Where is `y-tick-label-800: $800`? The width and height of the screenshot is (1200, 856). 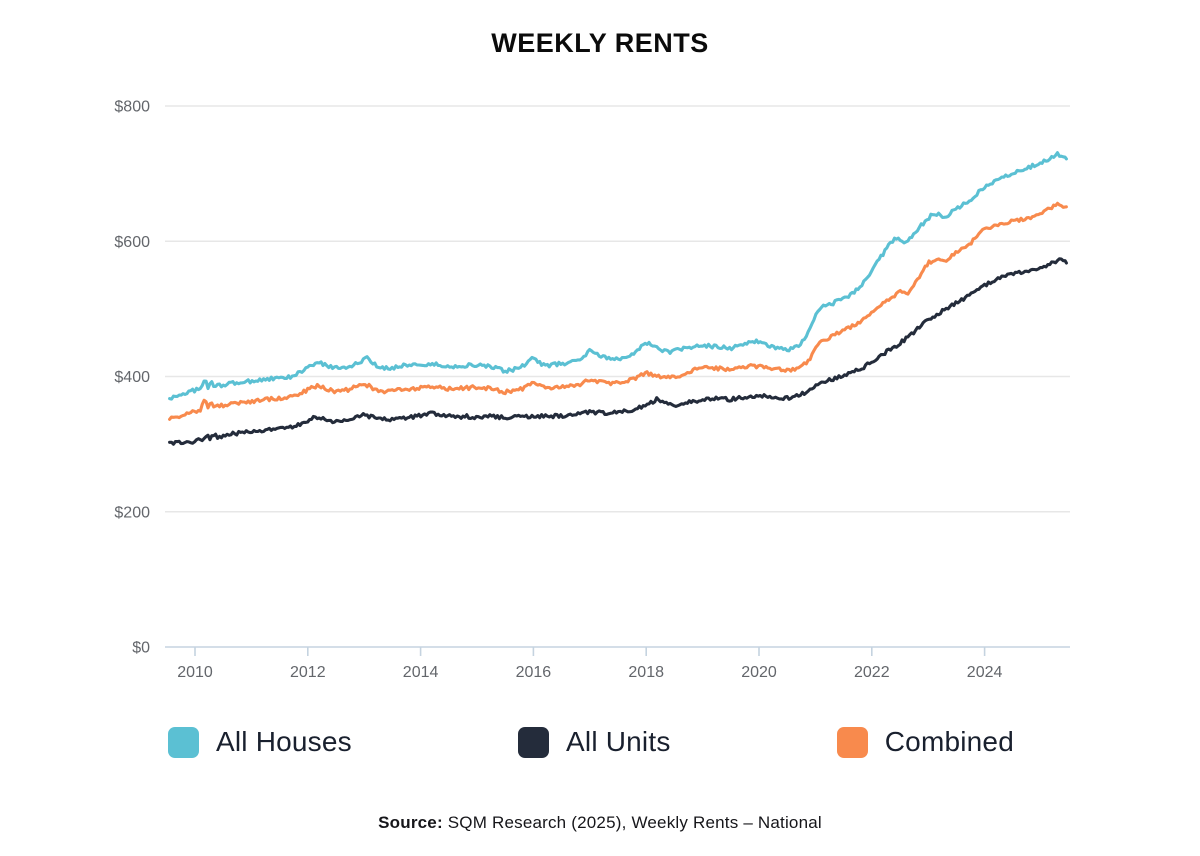
y-tick-label-800: $800 is located at coordinates (132, 107).